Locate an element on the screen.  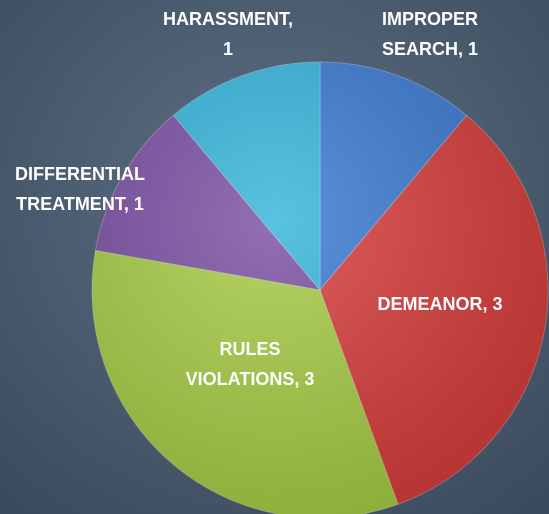
data-label: SEARCH, 1 is located at coordinates (430, 49).